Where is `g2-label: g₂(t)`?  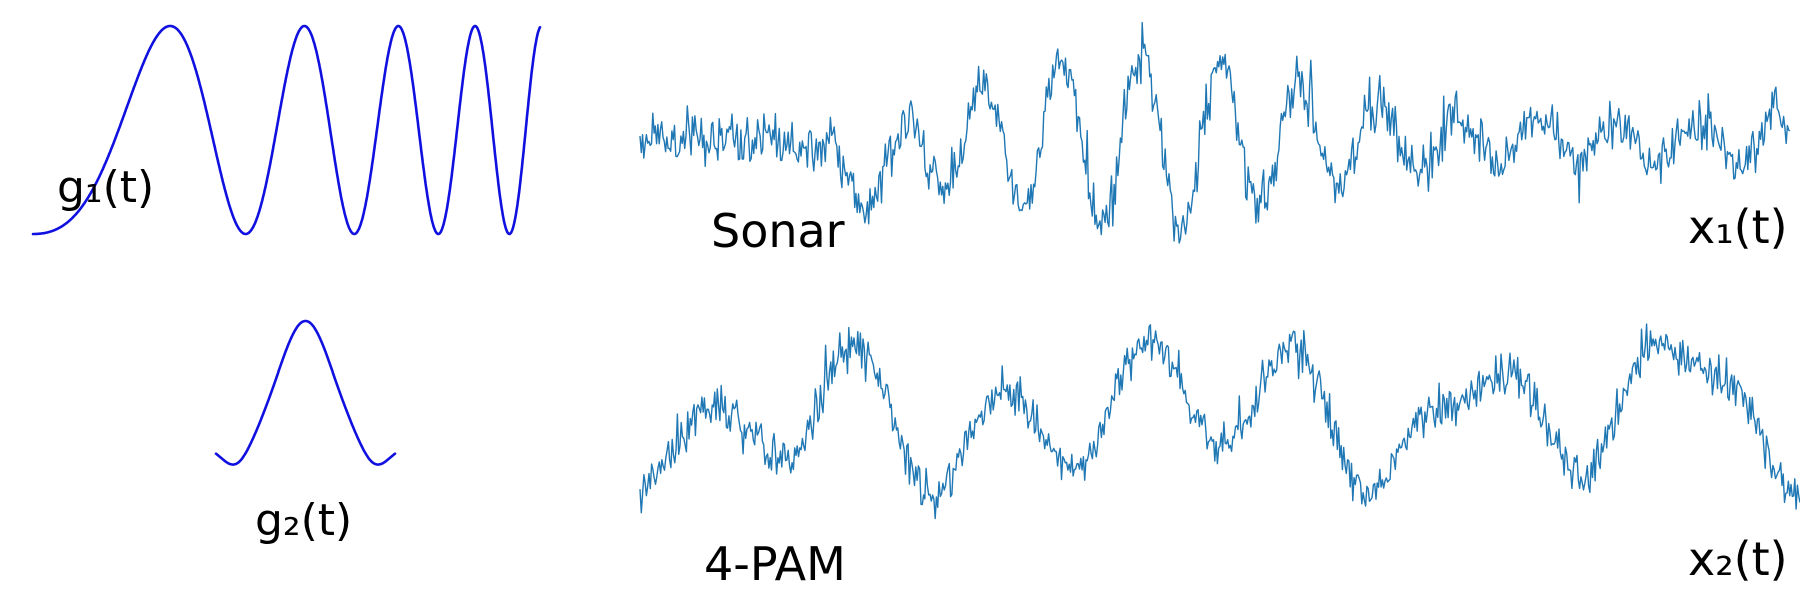 g2-label: g₂(t) is located at coordinates (303, 520).